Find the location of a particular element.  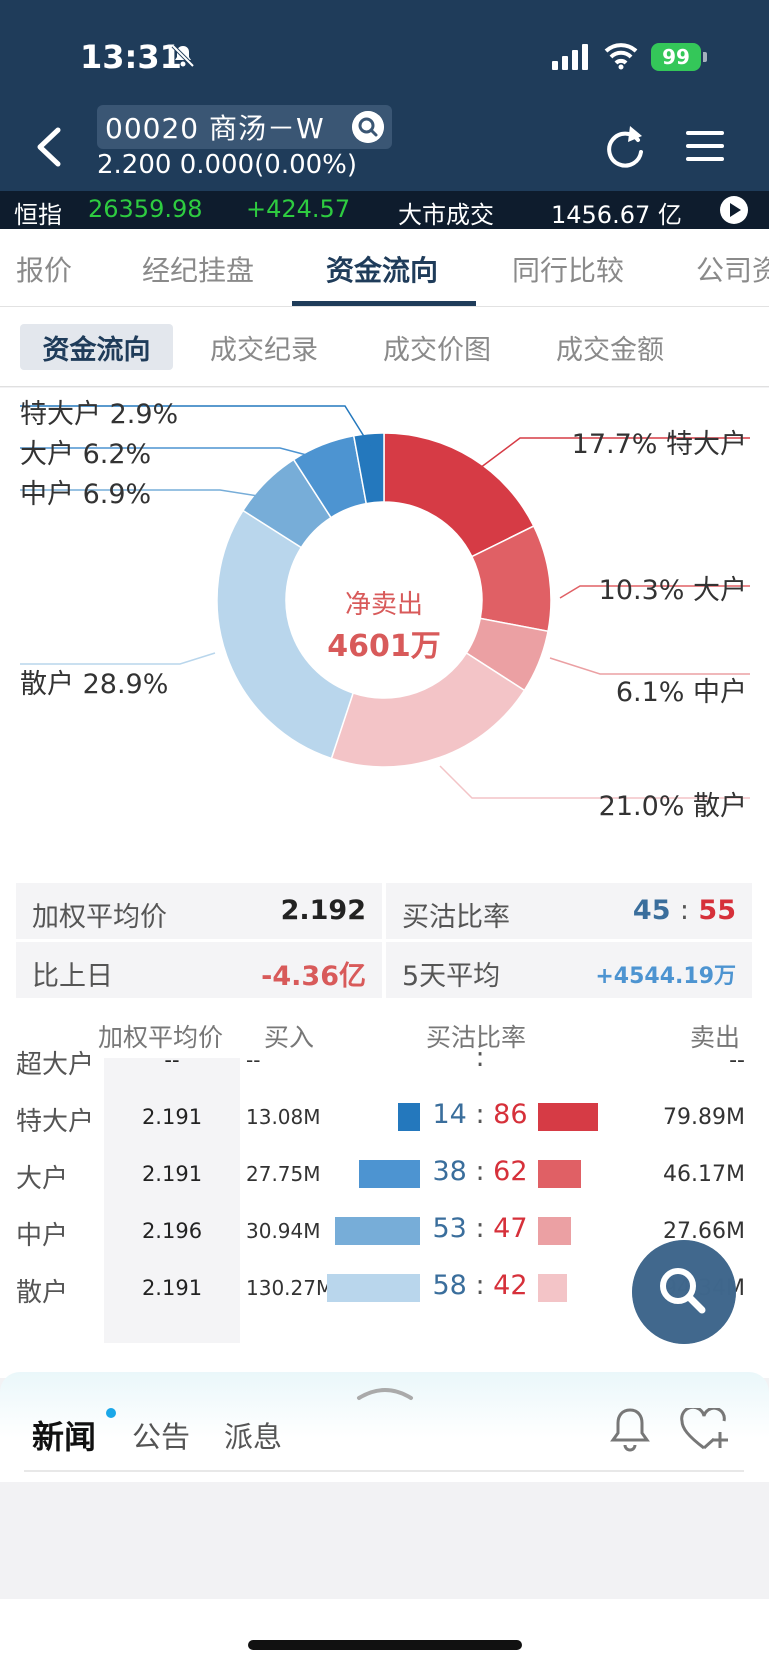

news-list-area is located at coordinates (384, 1540).